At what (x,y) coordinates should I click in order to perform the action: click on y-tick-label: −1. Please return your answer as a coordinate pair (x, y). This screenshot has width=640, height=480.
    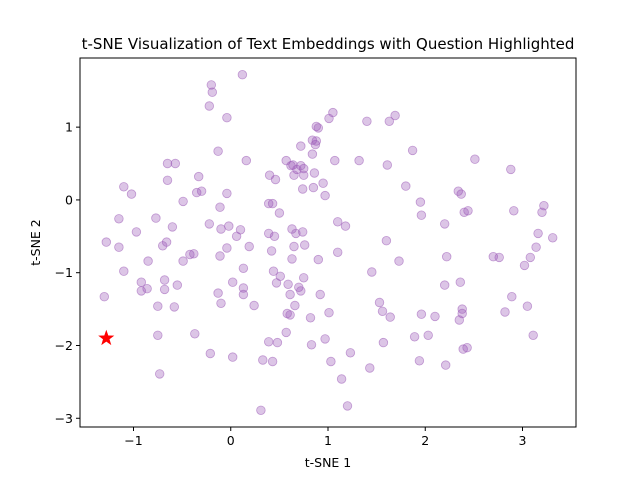
    Looking at the image, I should click on (64, 272).